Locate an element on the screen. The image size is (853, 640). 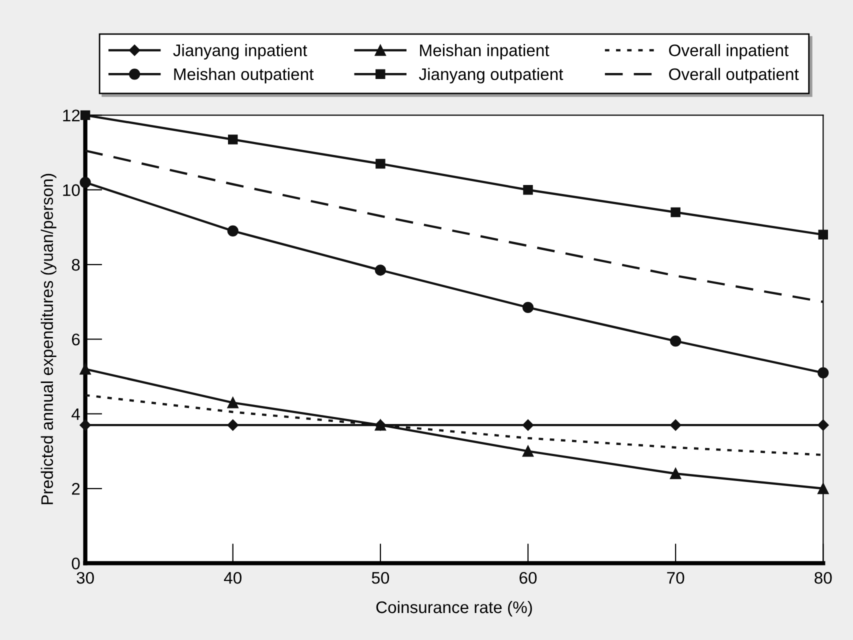
y-axis-title: Predicted annual expenditures (yuan/person) is located at coordinates (48, 339).